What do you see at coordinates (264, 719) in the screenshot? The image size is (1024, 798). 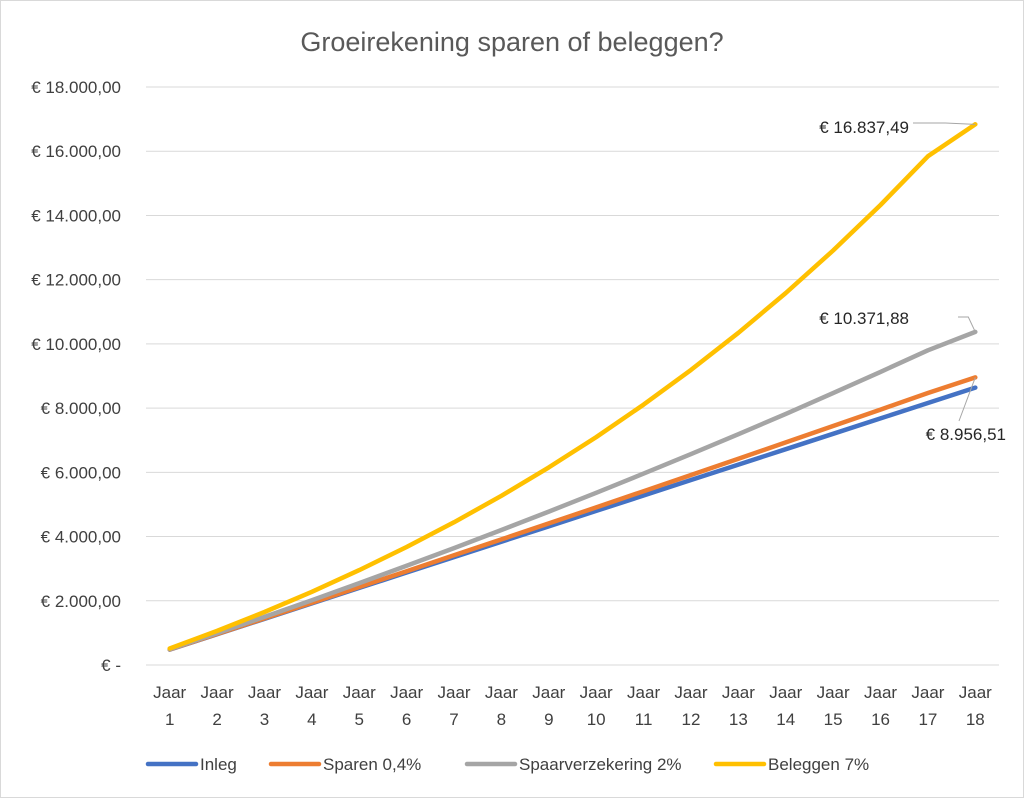 I see `x-tick-label: 3` at bounding box center [264, 719].